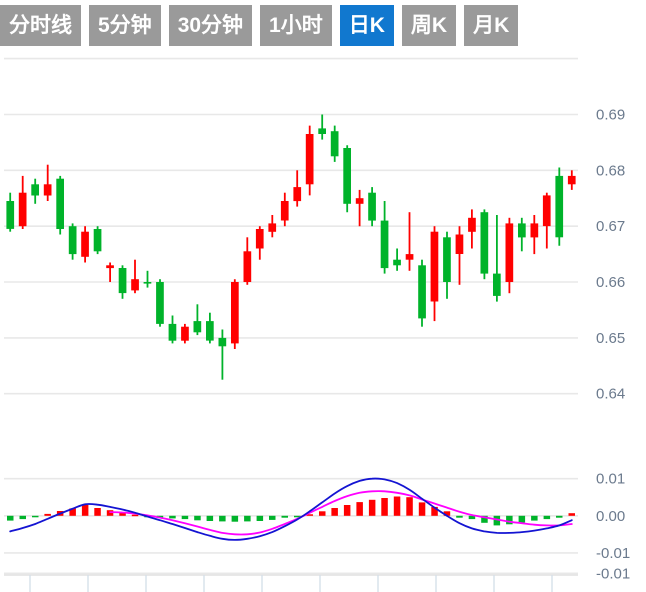  What do you see at coordinates (366, 25) in the screenshot?
I see `tab-day-k: 日K` at bounding box center [366, 25].